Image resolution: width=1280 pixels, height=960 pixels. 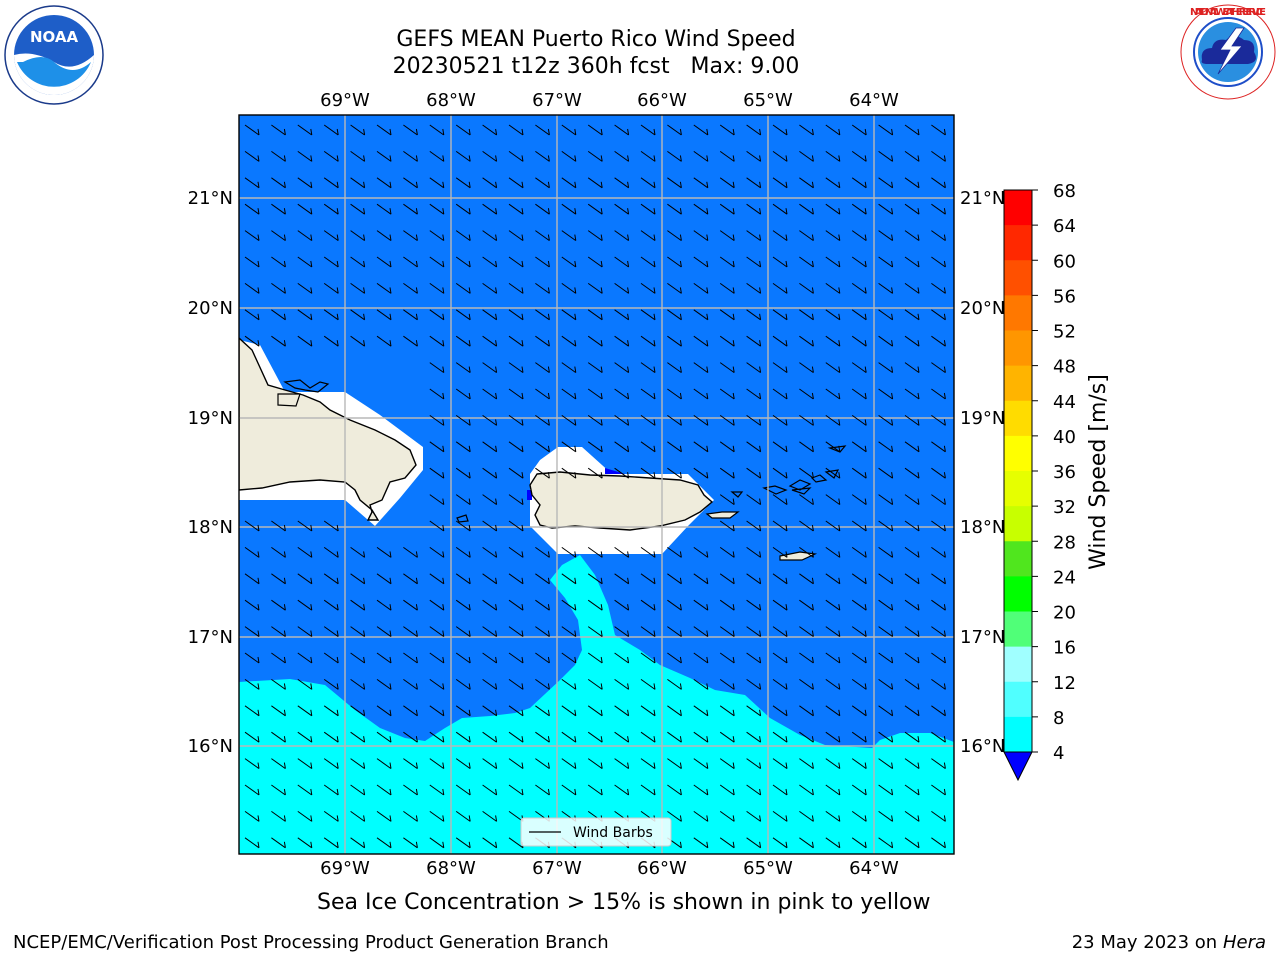 I want to click on lon-tick-label-top: 69°W, so click(x=345, y=100).